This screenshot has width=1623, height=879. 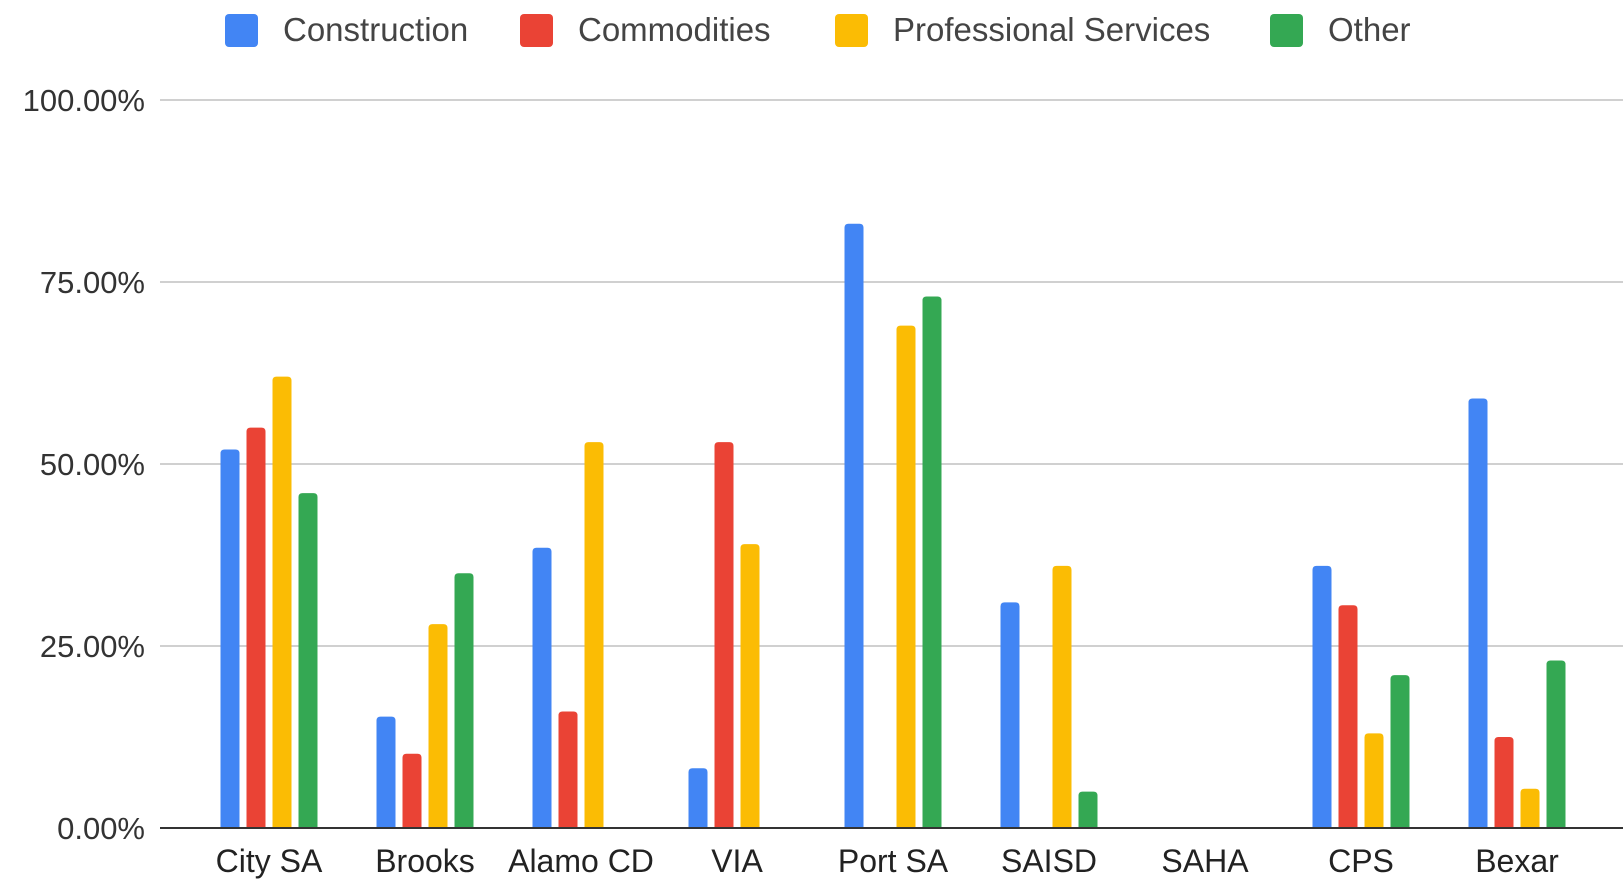 I want to click on bar-other-city-sa, so click(x=308, y=660).